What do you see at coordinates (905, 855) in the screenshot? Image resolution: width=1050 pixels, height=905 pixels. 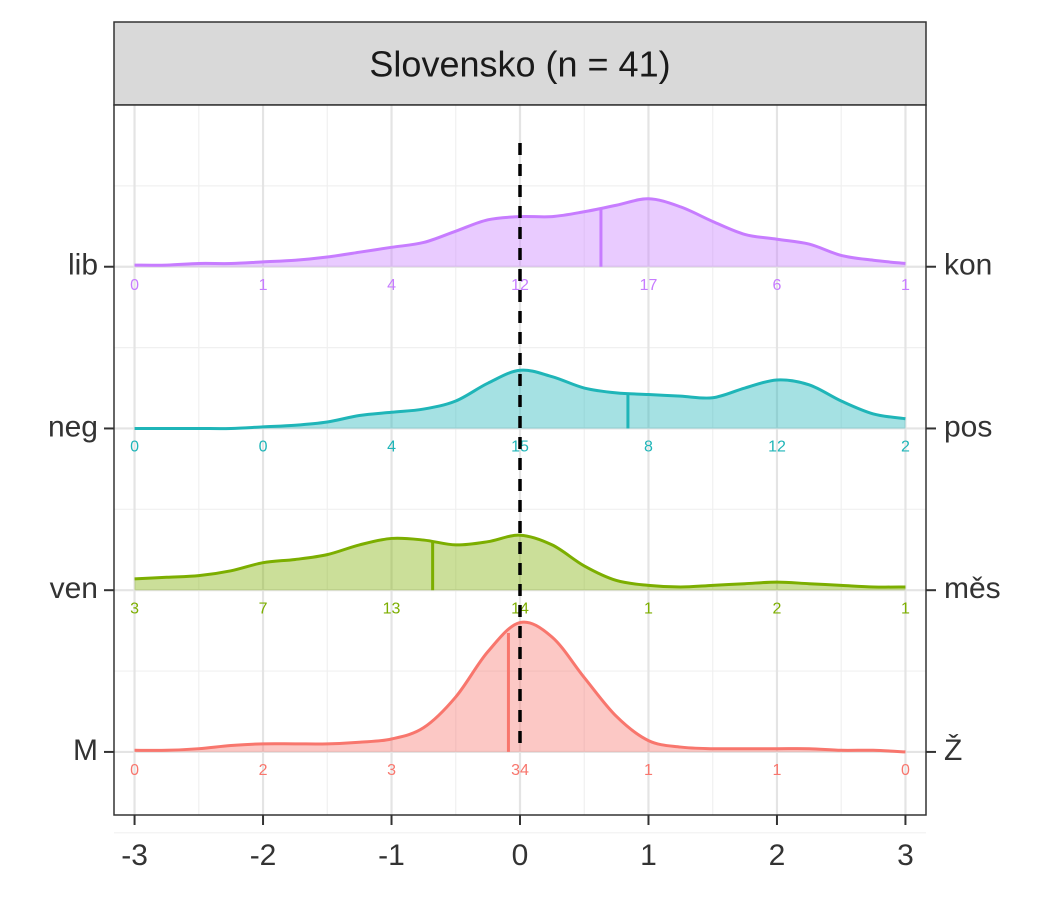 I see `x-tick-label: 3` at bounding box center [905, 855].